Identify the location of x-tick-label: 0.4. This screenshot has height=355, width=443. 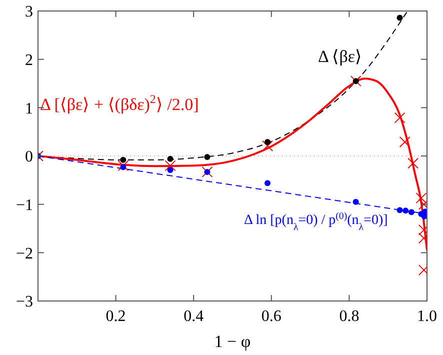
(194, 316).